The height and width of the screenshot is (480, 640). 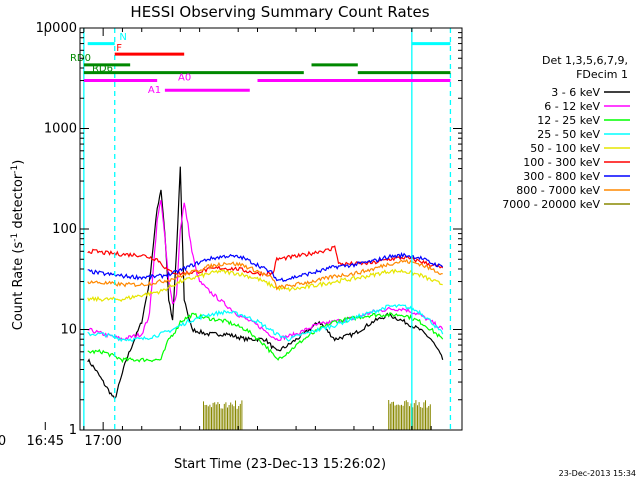 I want to click on y-axis-label: Count Rate (s-1 detector-1), so click(x=18, y=245).